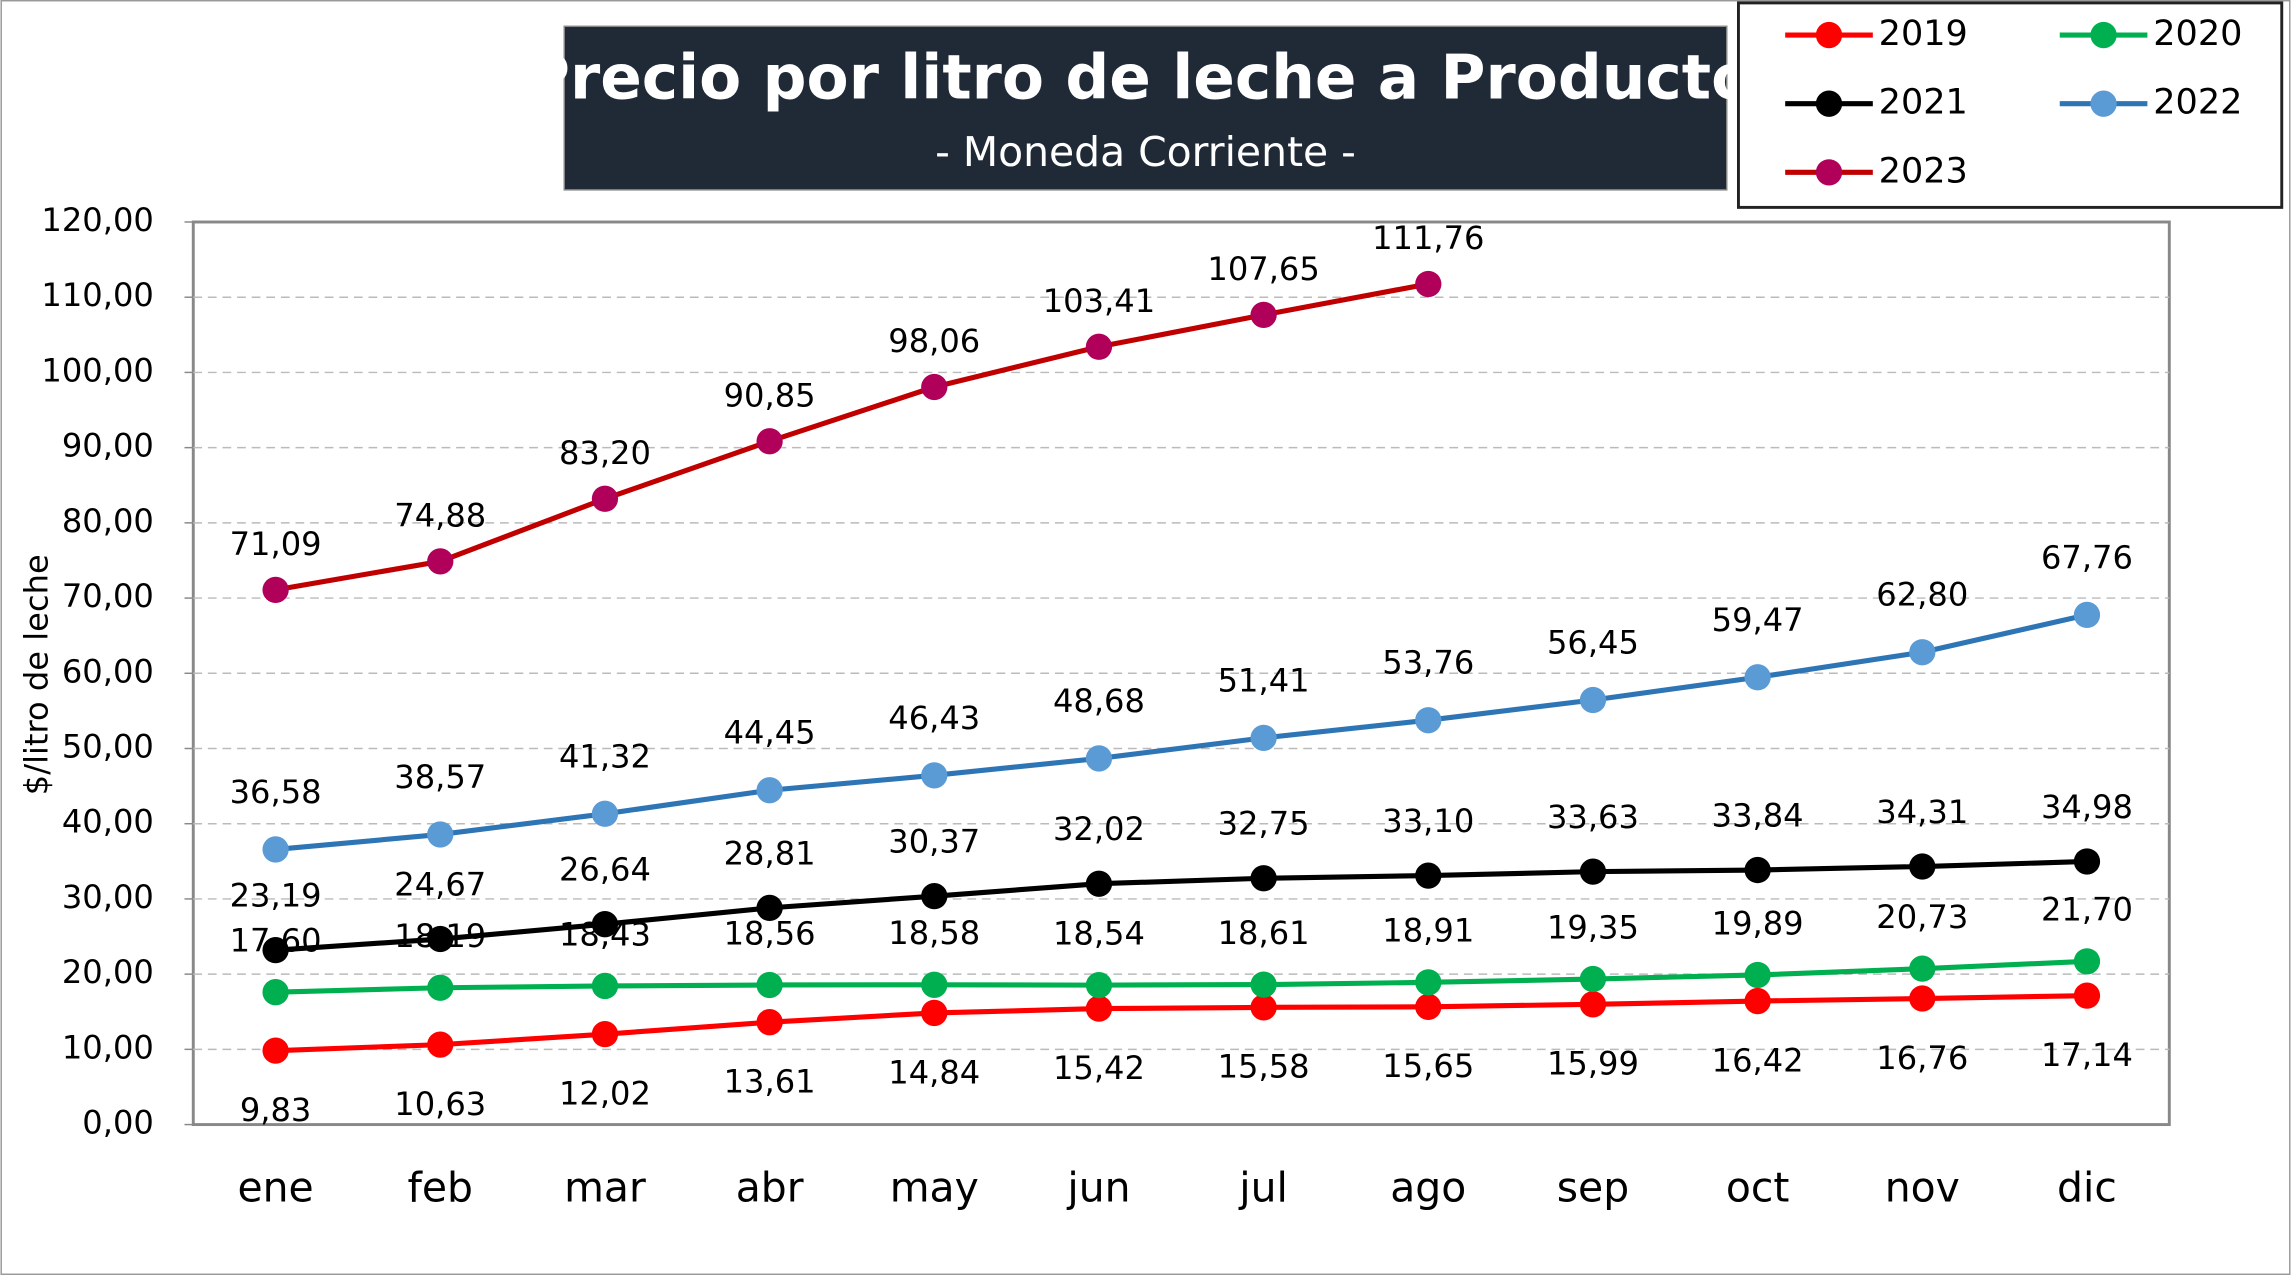  I want to click on data-label: 34,98, so click(2087, 807).